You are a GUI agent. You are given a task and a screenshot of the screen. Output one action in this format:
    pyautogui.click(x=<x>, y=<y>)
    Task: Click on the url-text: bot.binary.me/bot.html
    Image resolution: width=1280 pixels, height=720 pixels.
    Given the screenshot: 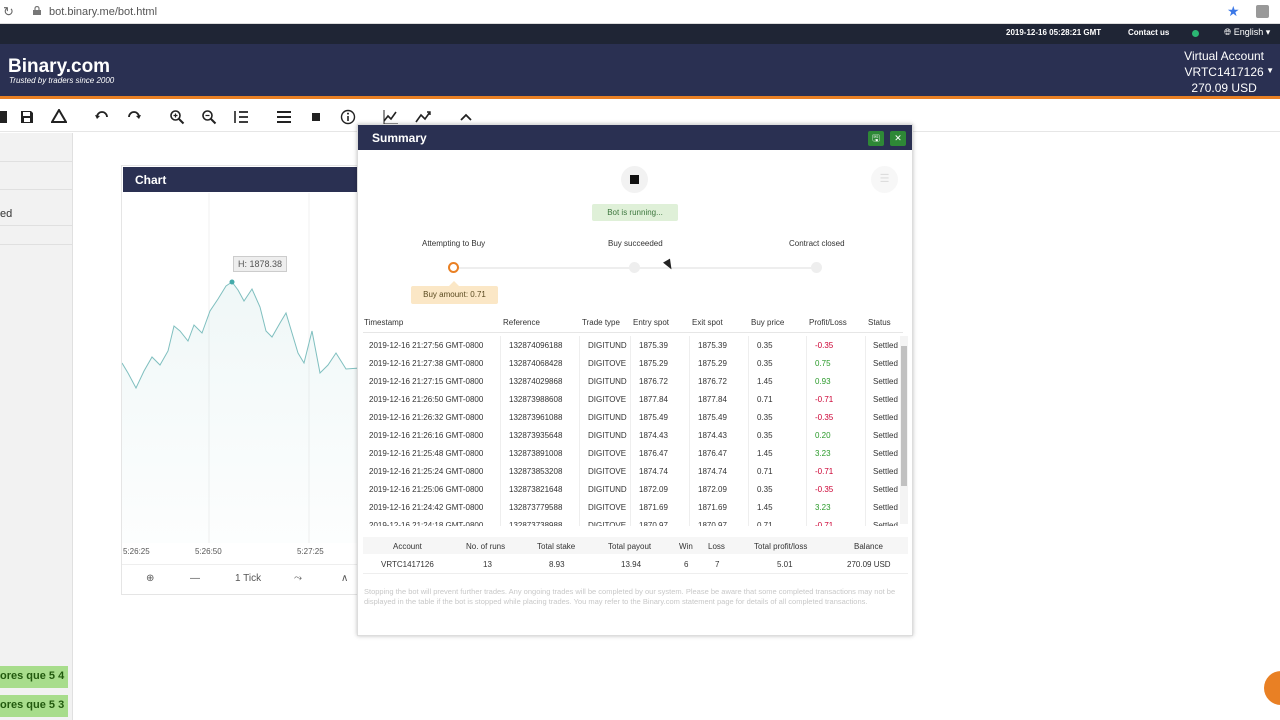 What is the action you would take?
    pyautogui.click(x=103, y=12)
    